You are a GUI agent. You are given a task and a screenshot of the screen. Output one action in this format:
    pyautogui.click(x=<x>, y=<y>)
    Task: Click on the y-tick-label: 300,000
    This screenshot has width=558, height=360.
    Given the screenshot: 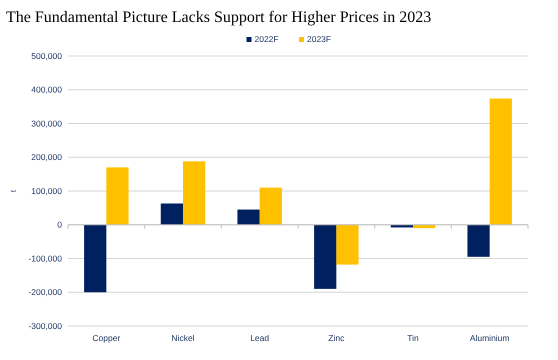 What is the action you would take?
    pyautogui.click(x=46, y=123)
    